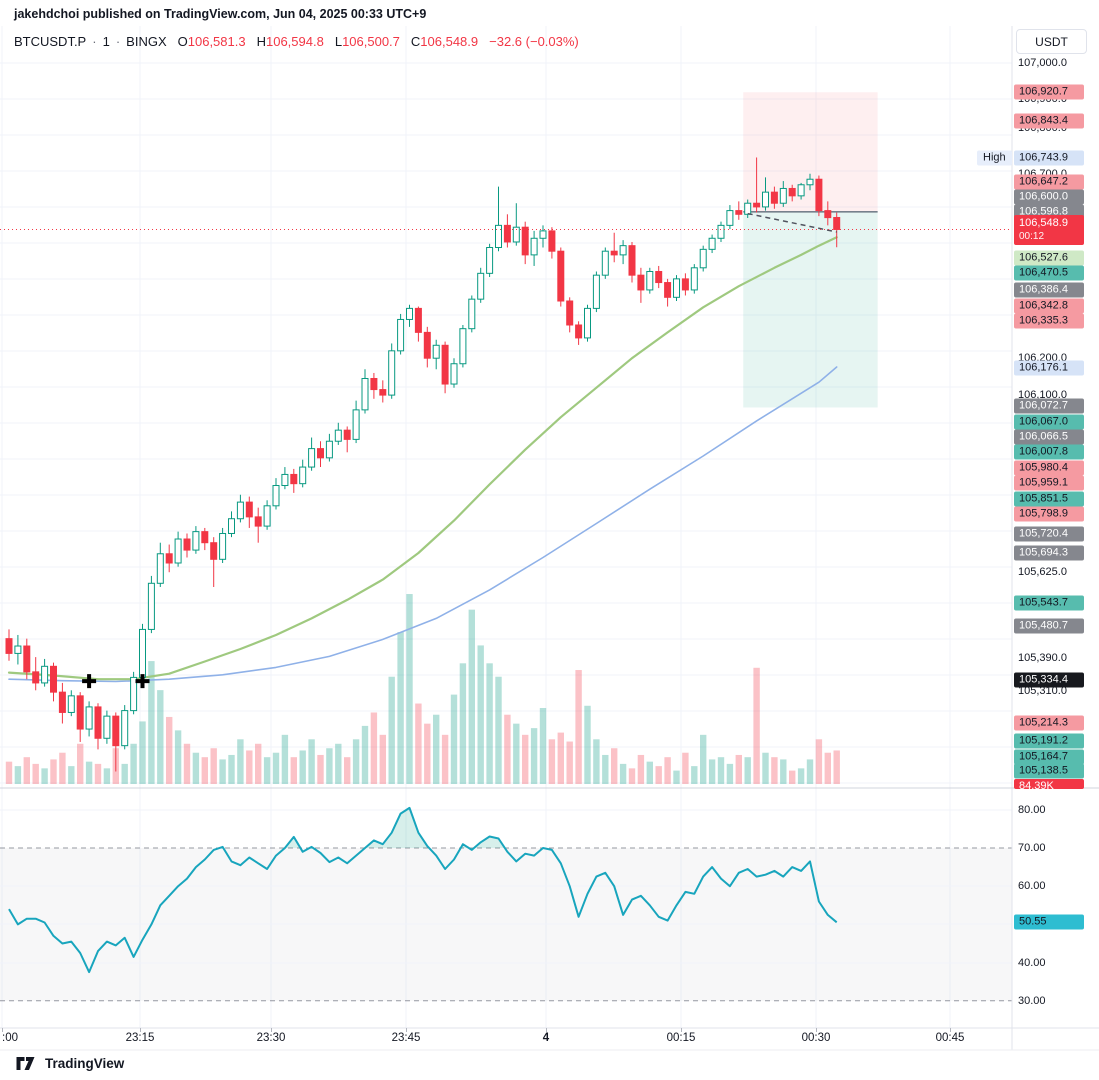  I want to click on ohlc-open: O106,581.3, so click(211, 41).